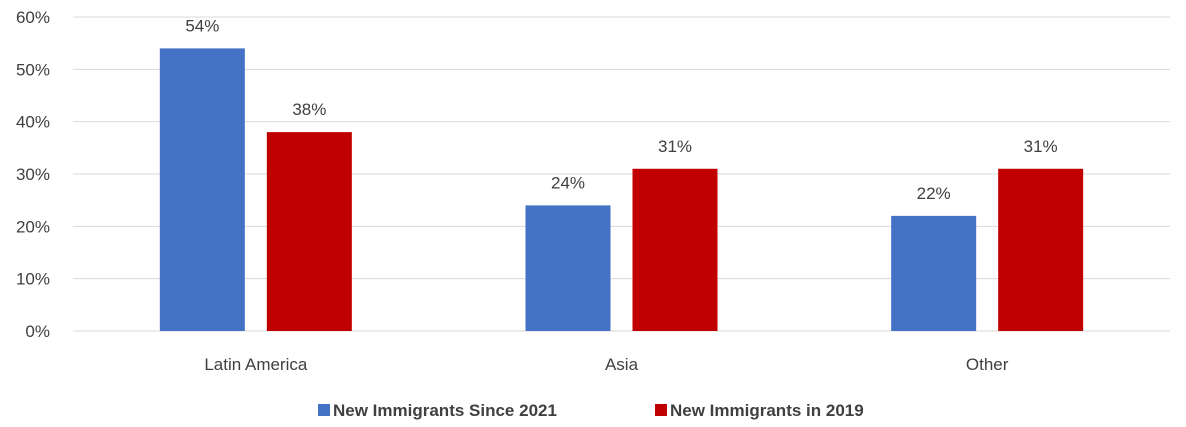  I want to click on y-tick-label: 50%, so click(33, 69).